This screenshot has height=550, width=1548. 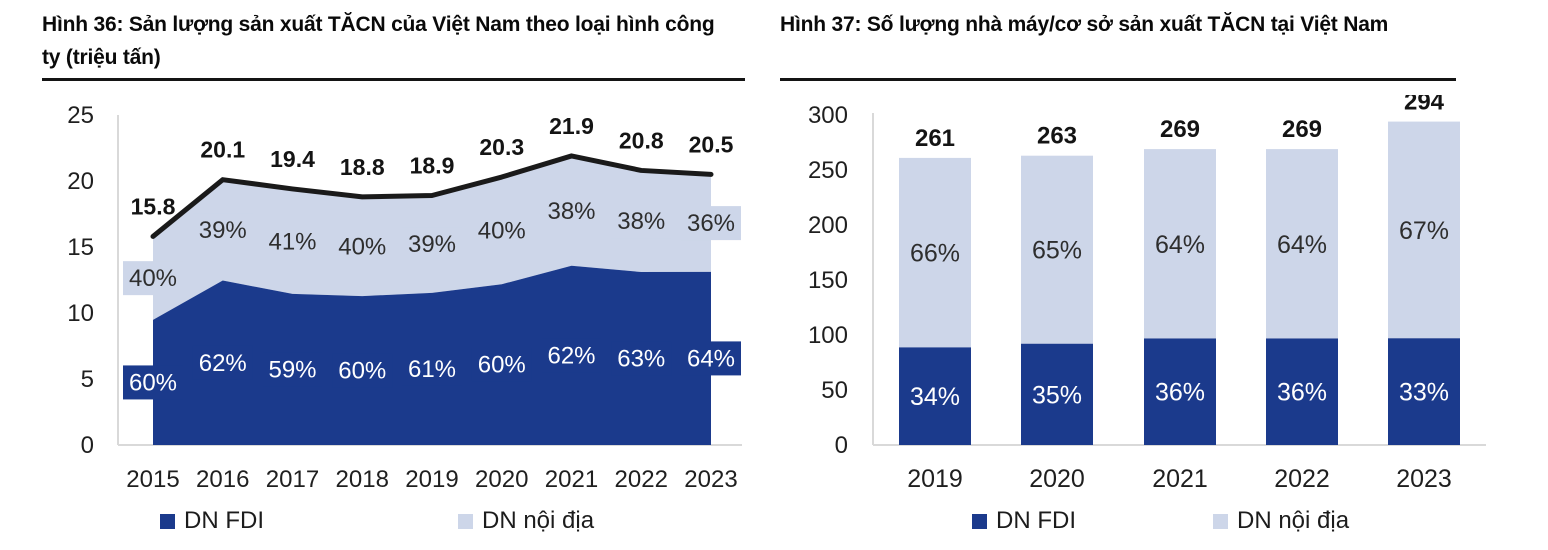 I want to click on total-label: 21.9, so click(x=571, y=126).